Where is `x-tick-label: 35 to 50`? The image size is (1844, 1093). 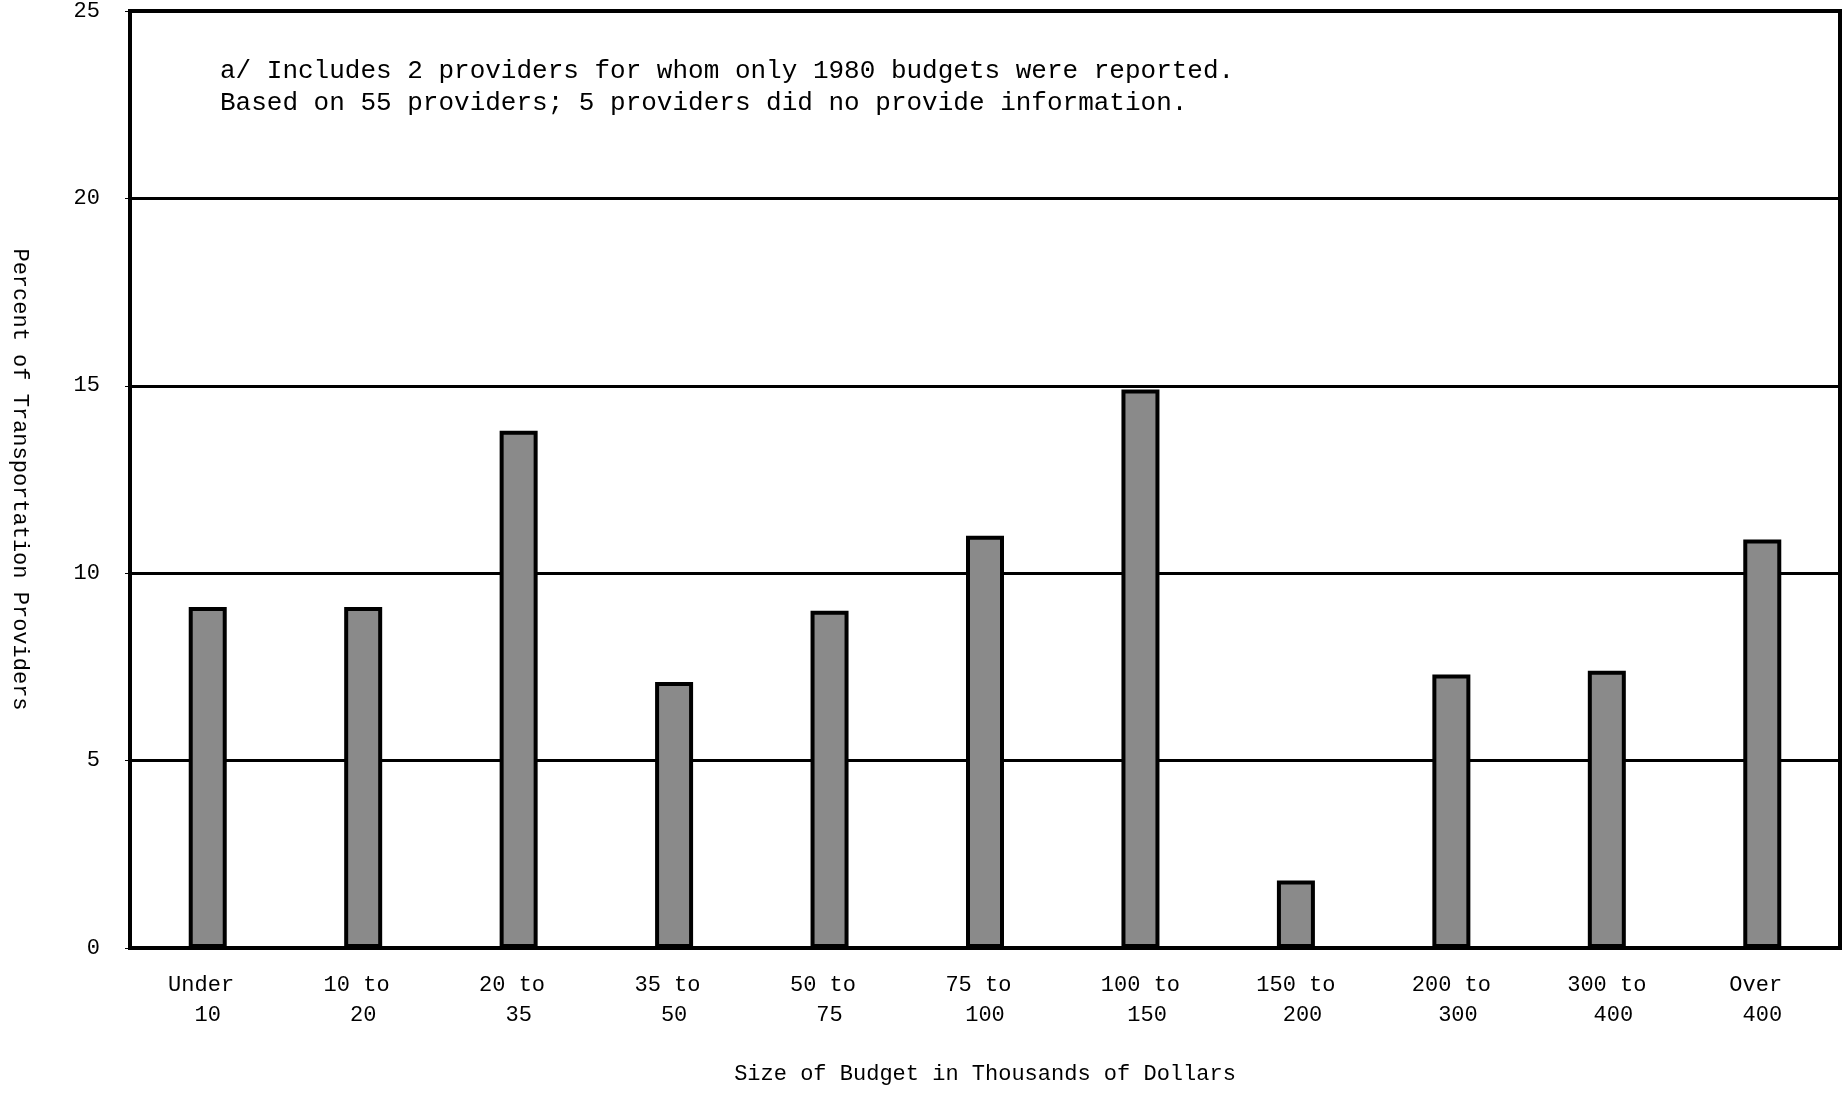 x-tick-label: 35 to 50 is located at coordinates (674, 1000).